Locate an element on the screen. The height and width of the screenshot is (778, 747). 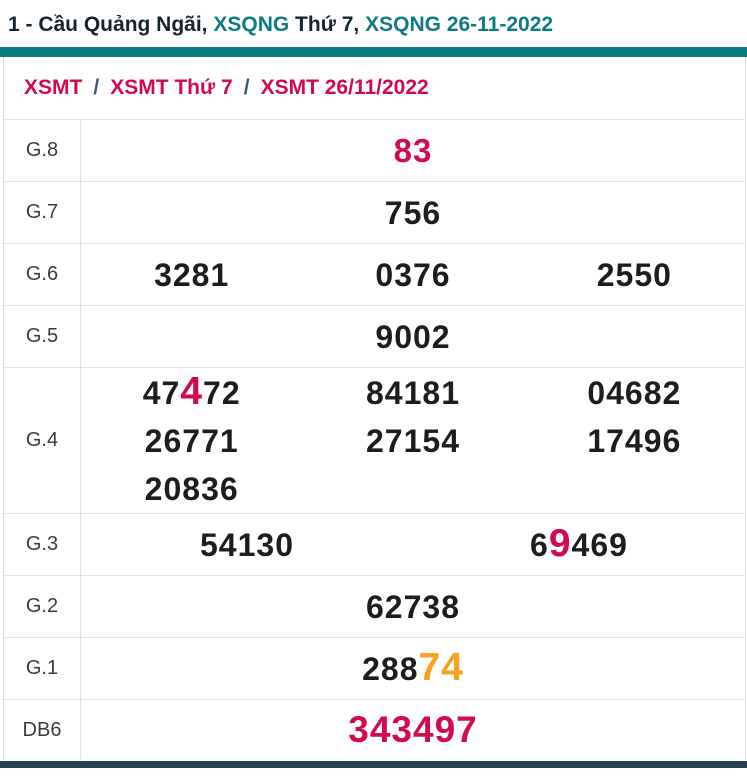
digit-text: 2550 is located at coordinates (634, 274).